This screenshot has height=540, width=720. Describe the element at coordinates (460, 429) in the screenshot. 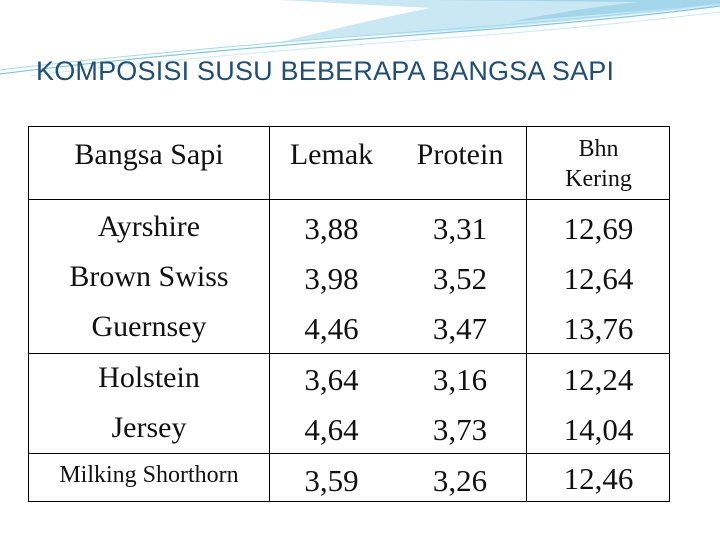

I see `protein-cell: 3,73` at that location.